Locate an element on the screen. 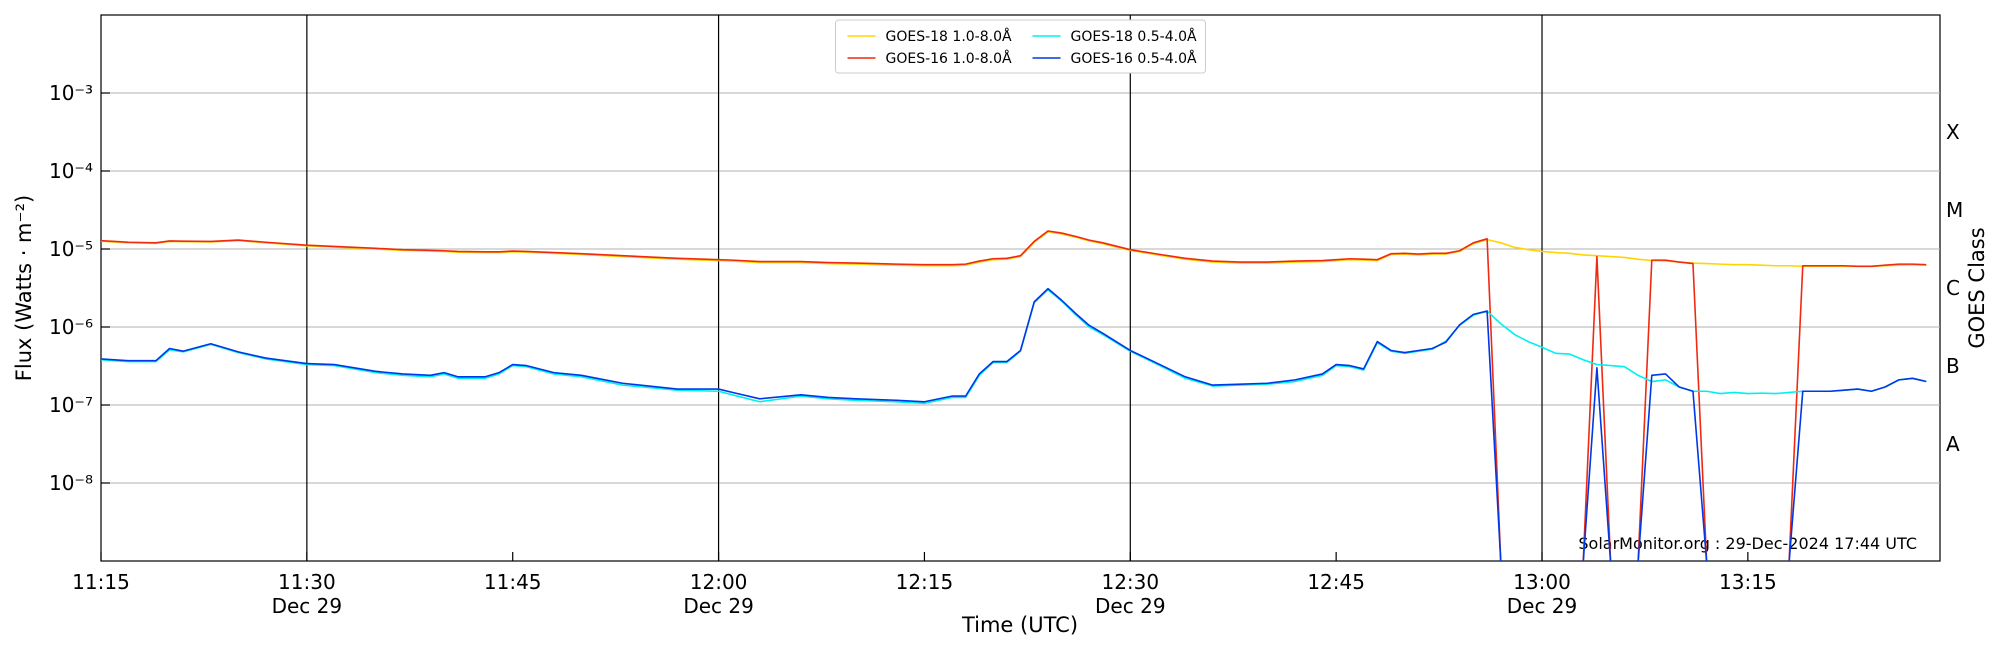 This screenshot has width=2000, height=650. y-tick-label: 10⁻⁴ is located at coordinates (71, 171).